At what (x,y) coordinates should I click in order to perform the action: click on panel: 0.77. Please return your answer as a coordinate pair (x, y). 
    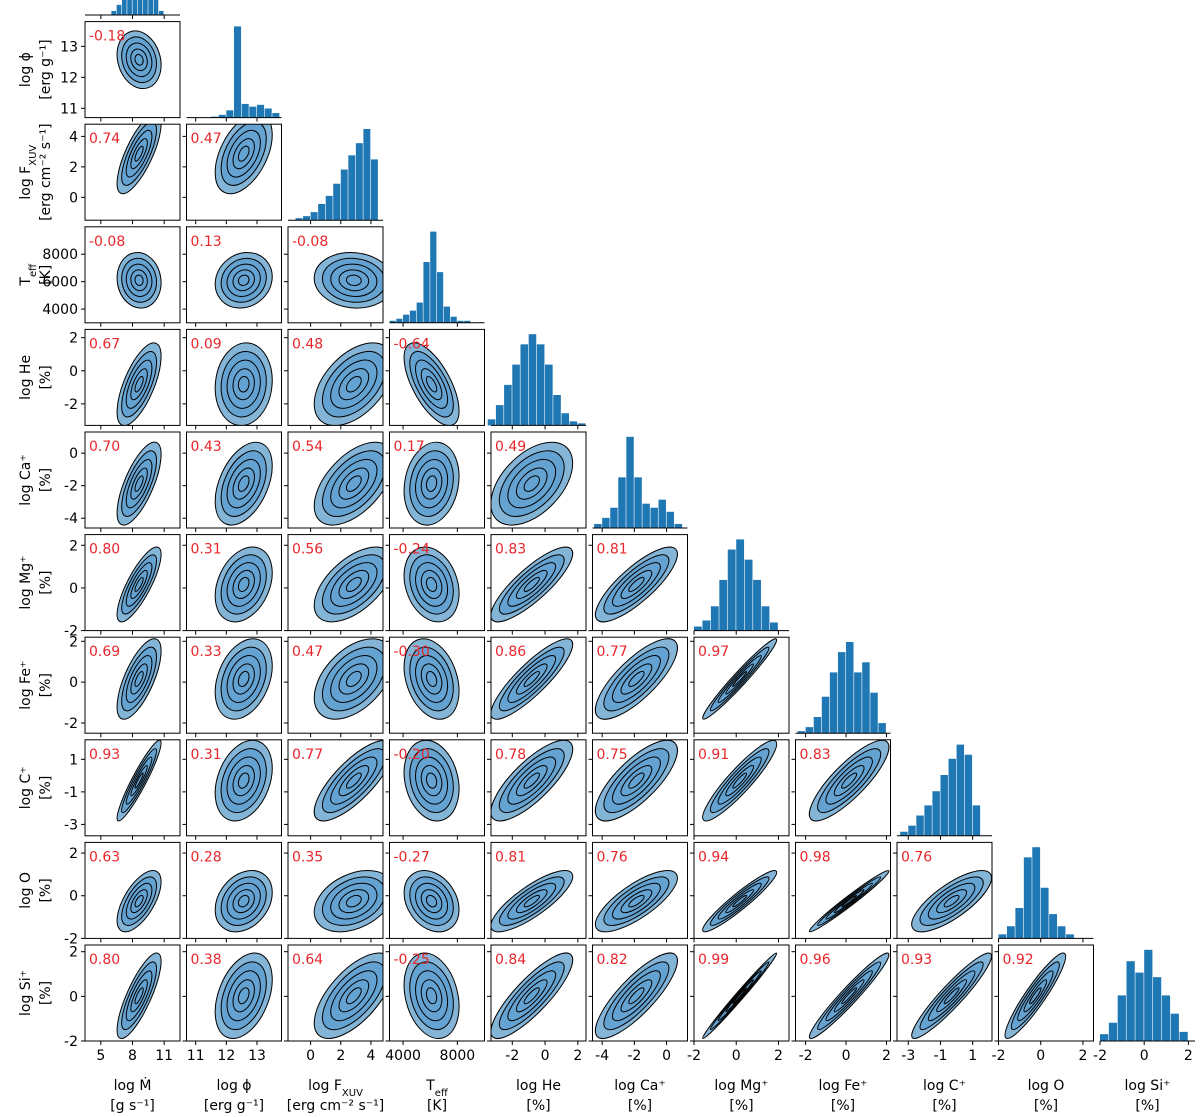
    Looking at the image, I should click on (638, 687).